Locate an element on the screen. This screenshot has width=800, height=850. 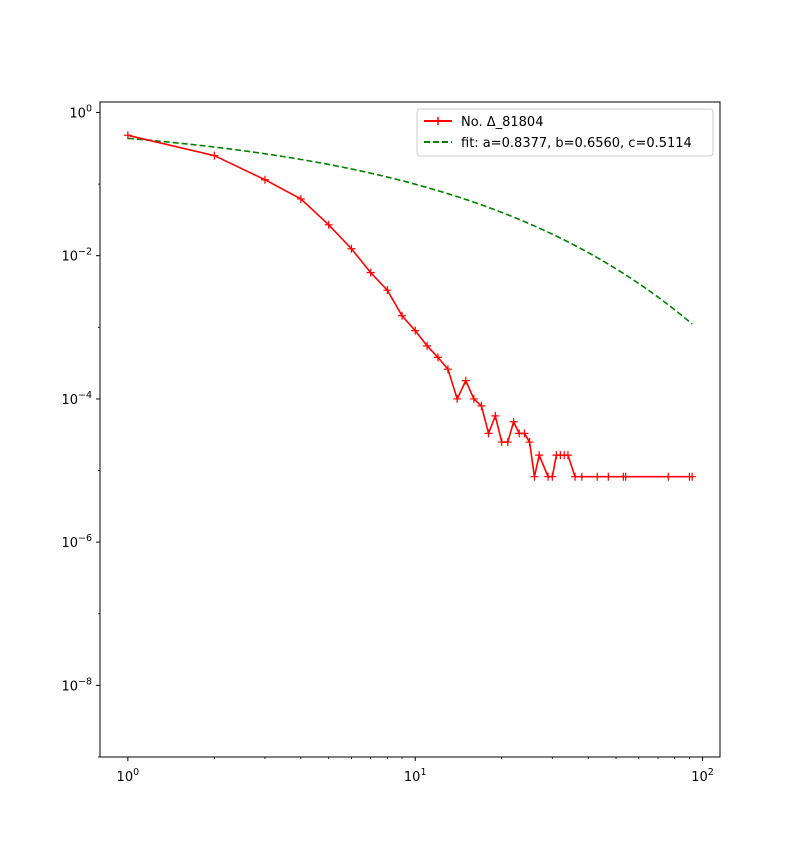
y-tick-label: 10⁻² is located at coordinates (76, 256).